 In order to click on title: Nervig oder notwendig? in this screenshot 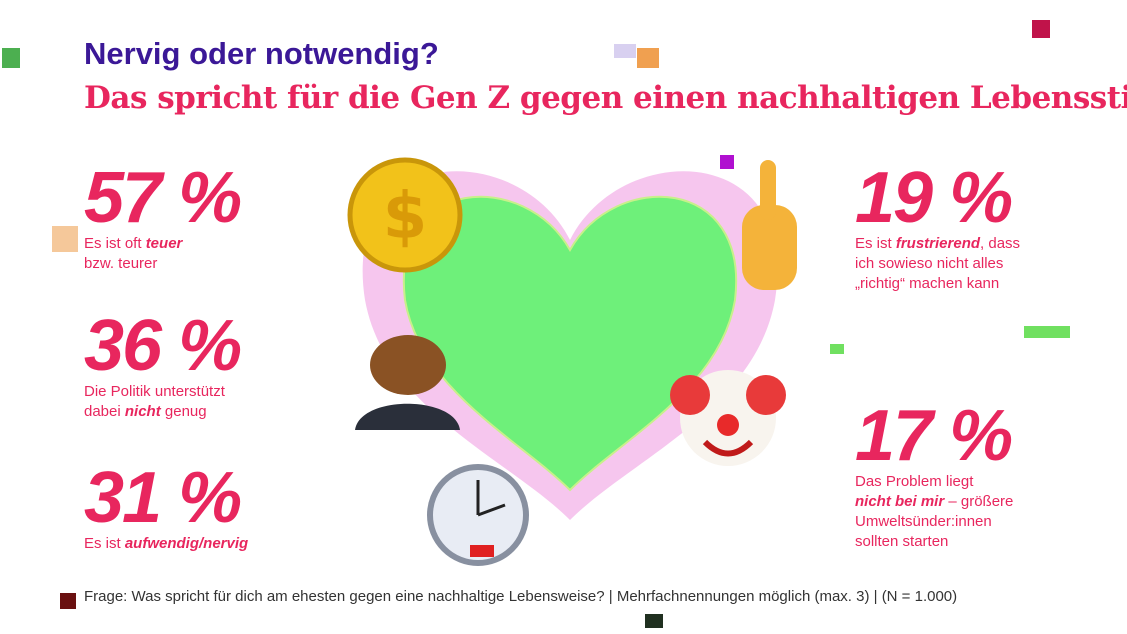, I will do `click(261, 53)`.